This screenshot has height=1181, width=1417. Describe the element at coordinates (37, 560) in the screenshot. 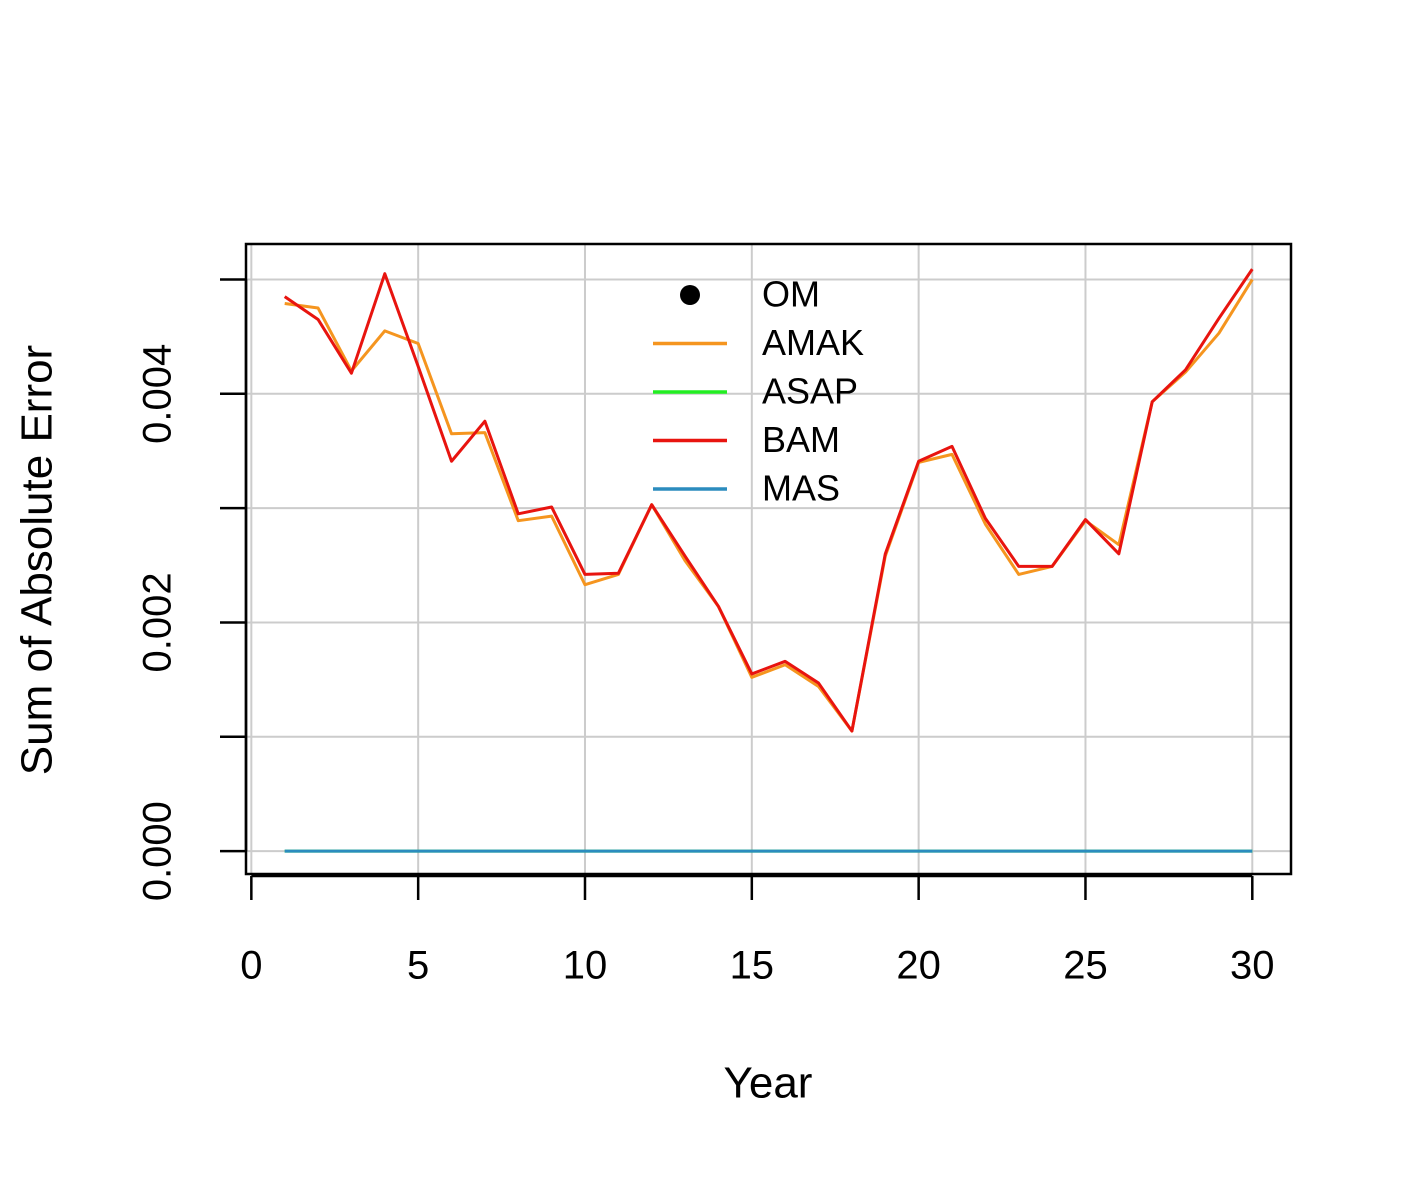

I see `y-axis-title: Sum of Absolute Error` at that location.